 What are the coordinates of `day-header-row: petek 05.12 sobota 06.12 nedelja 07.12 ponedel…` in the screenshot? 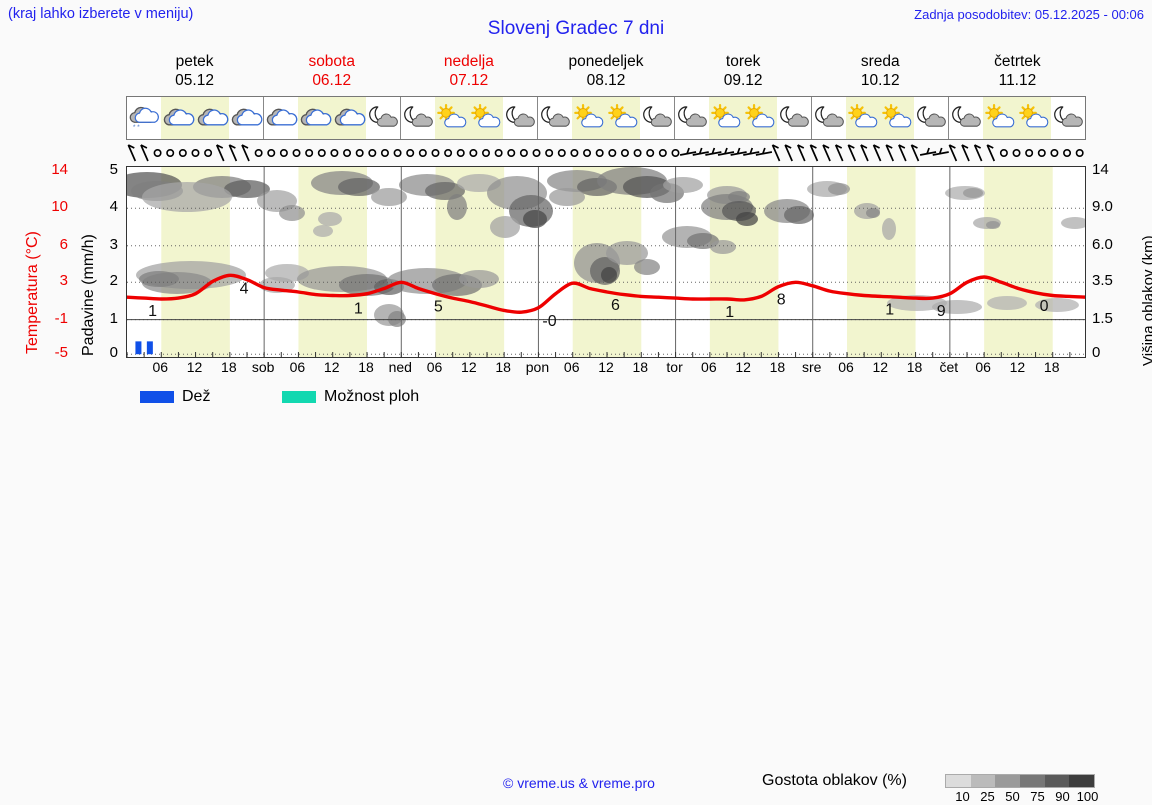 It's located at (606, 72).